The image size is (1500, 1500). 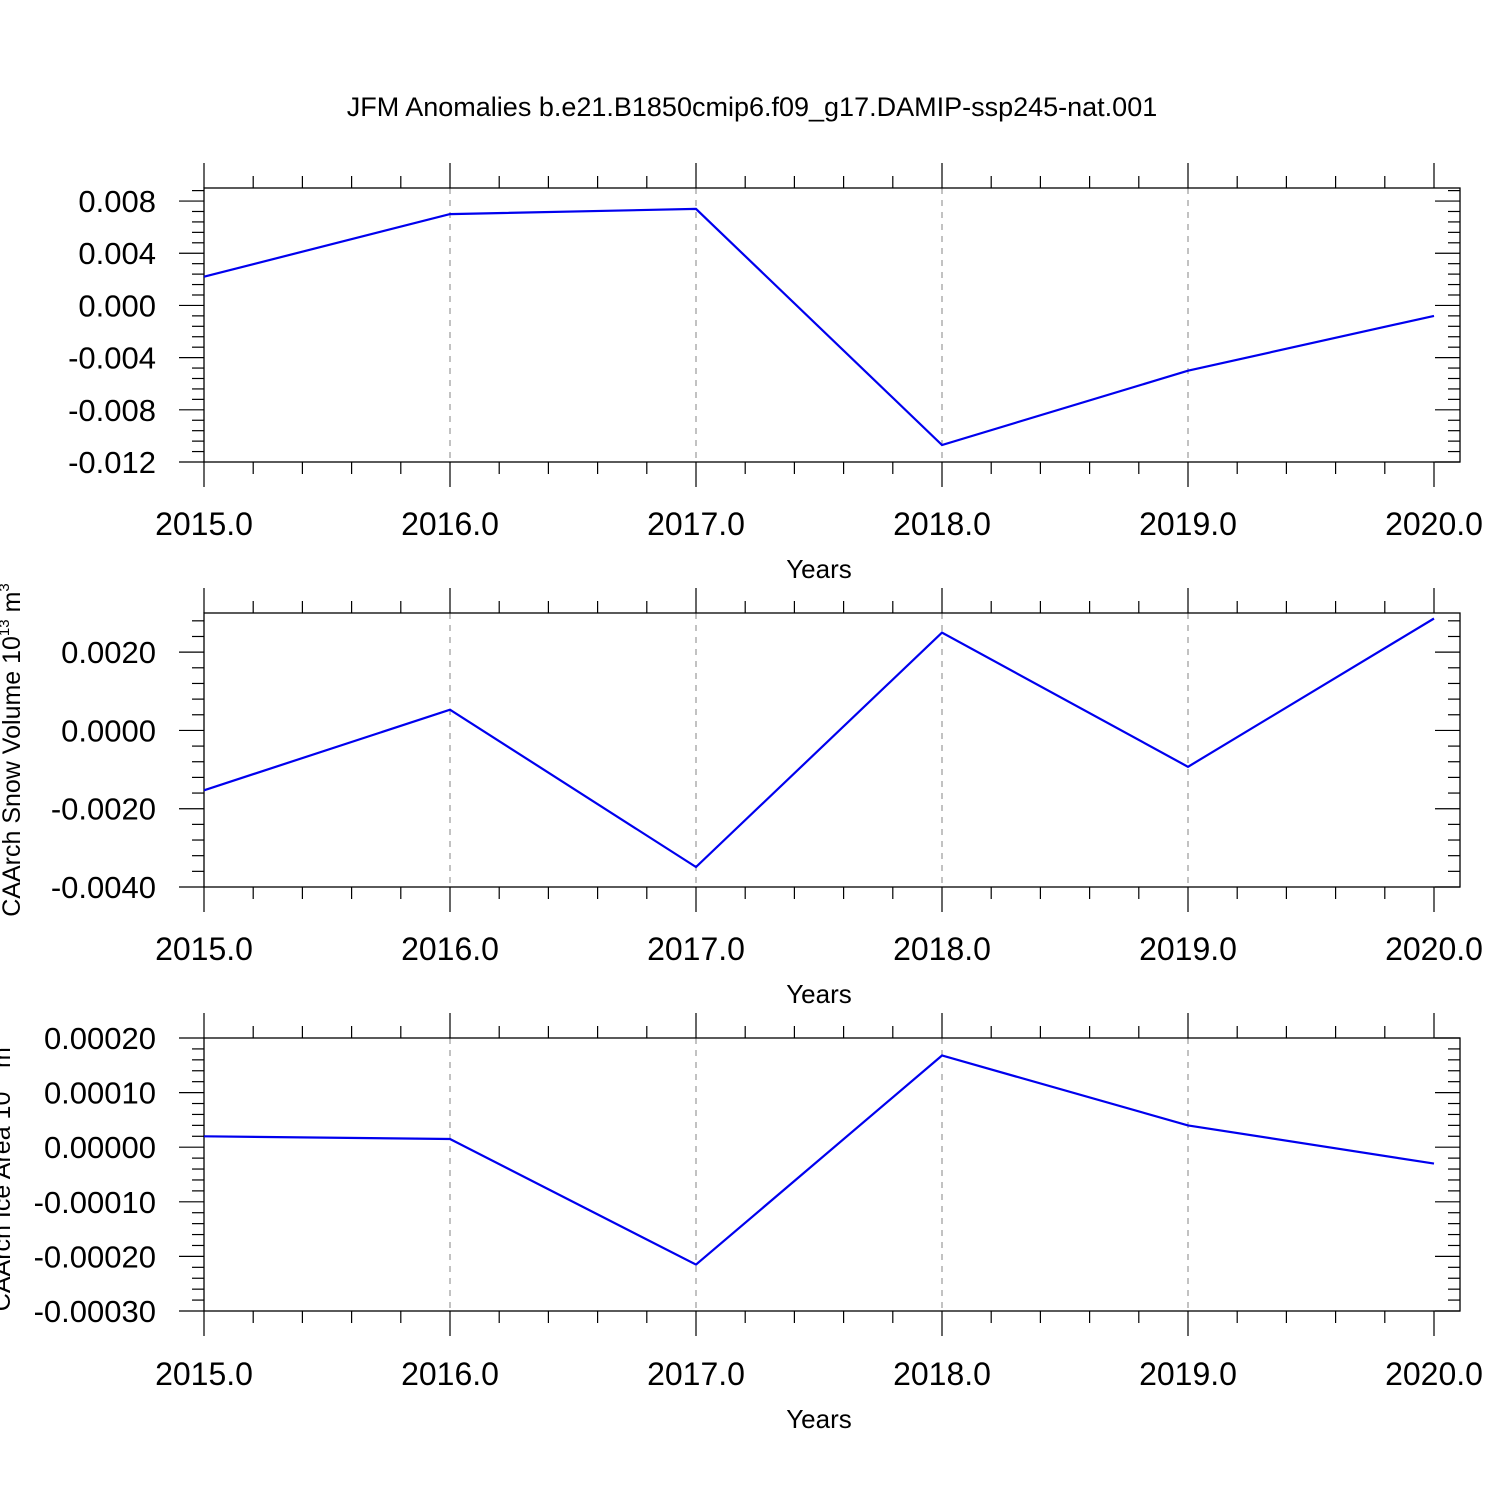 What do you see at coordinates (100, 1147) in the screenshot?
I see `y-tick-label: 0.00000` at bounding box center [100, 1147].